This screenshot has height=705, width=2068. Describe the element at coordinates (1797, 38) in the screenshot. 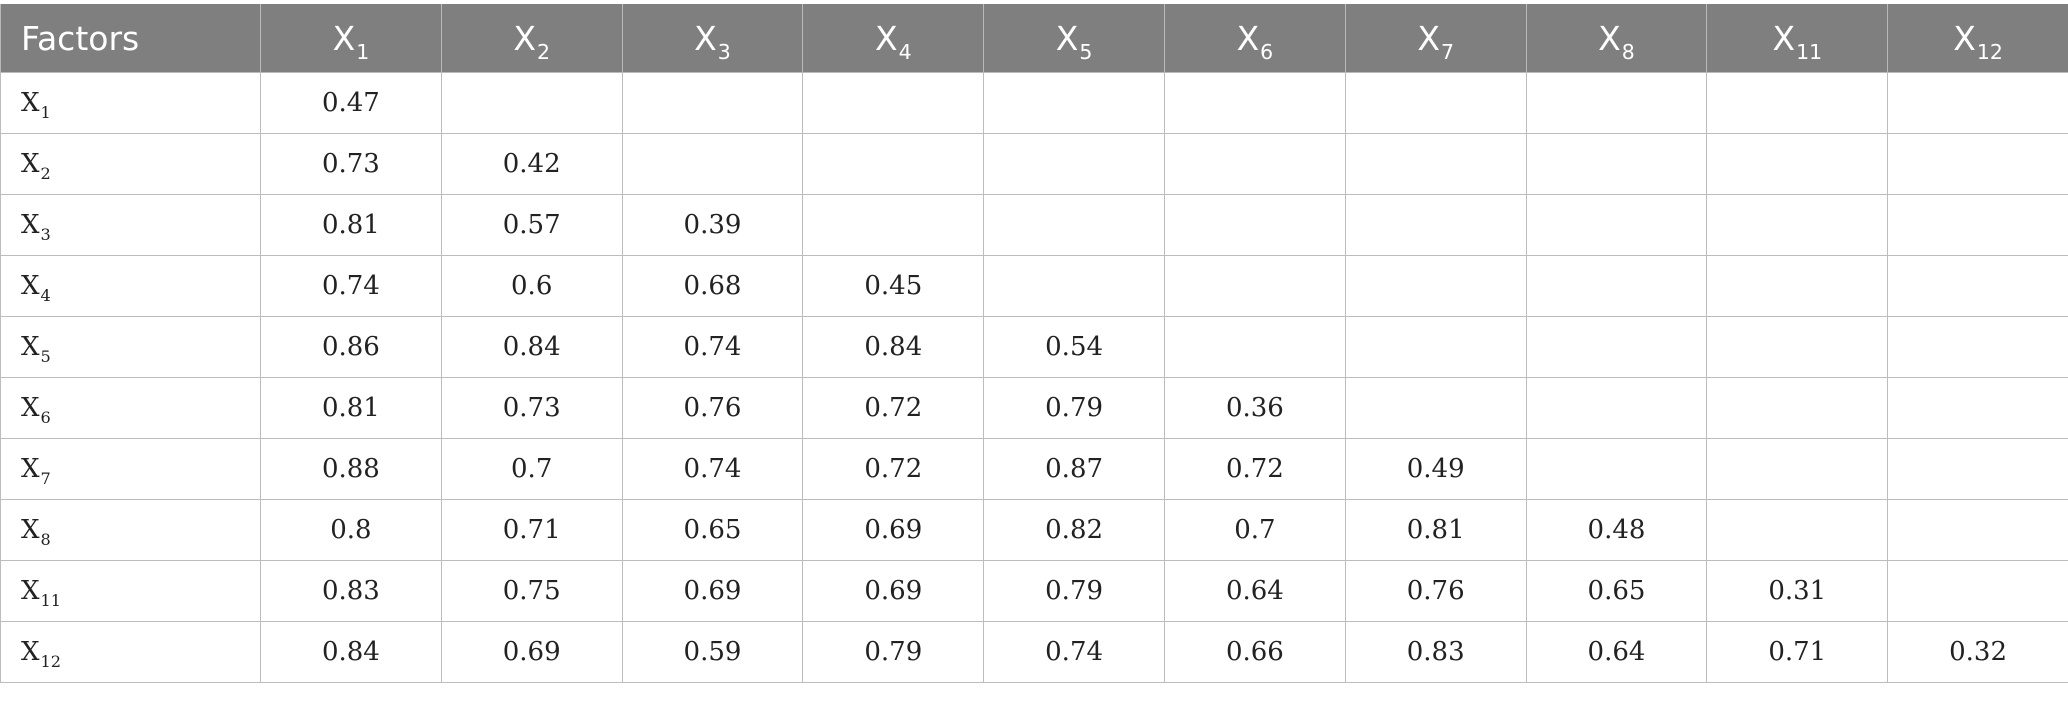

I see `column-header-x11: X11` at that location.